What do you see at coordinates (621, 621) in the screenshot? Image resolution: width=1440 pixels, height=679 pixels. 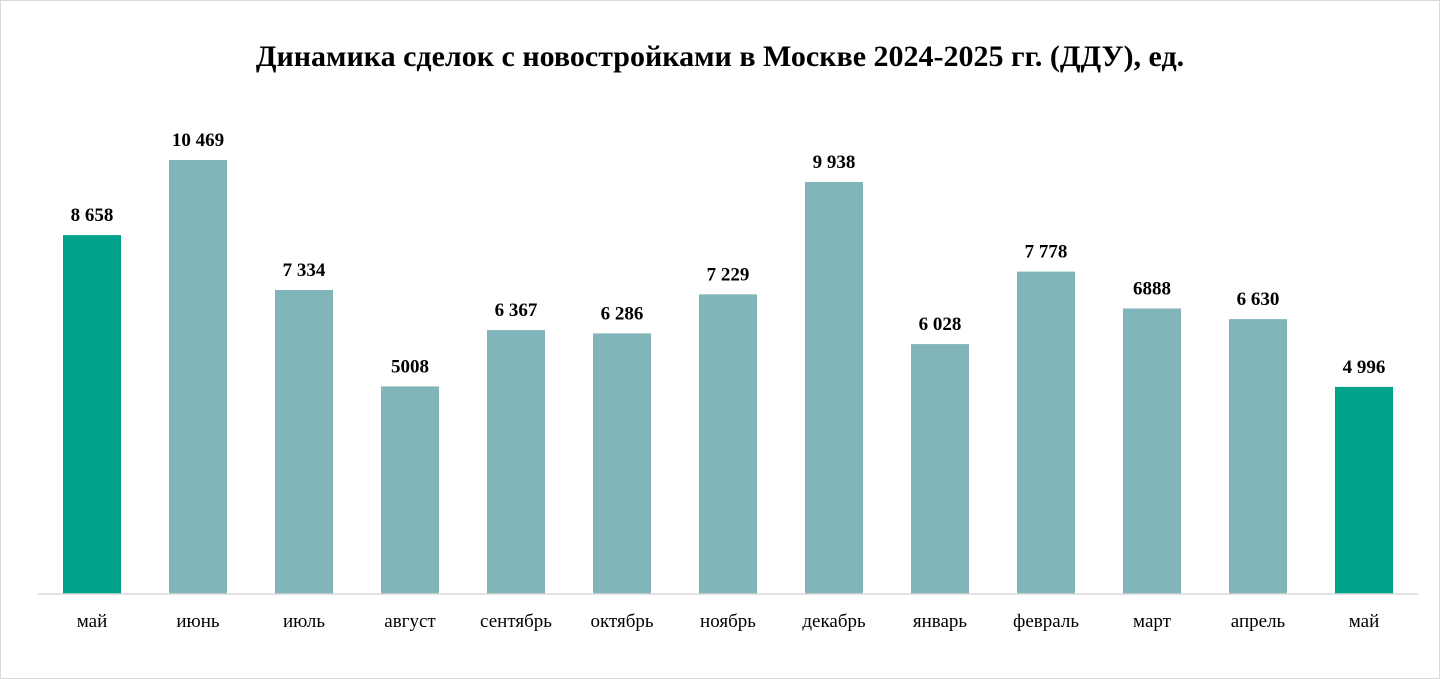 I see `category-label-6: октябрь` at bounding box center [621, 621].